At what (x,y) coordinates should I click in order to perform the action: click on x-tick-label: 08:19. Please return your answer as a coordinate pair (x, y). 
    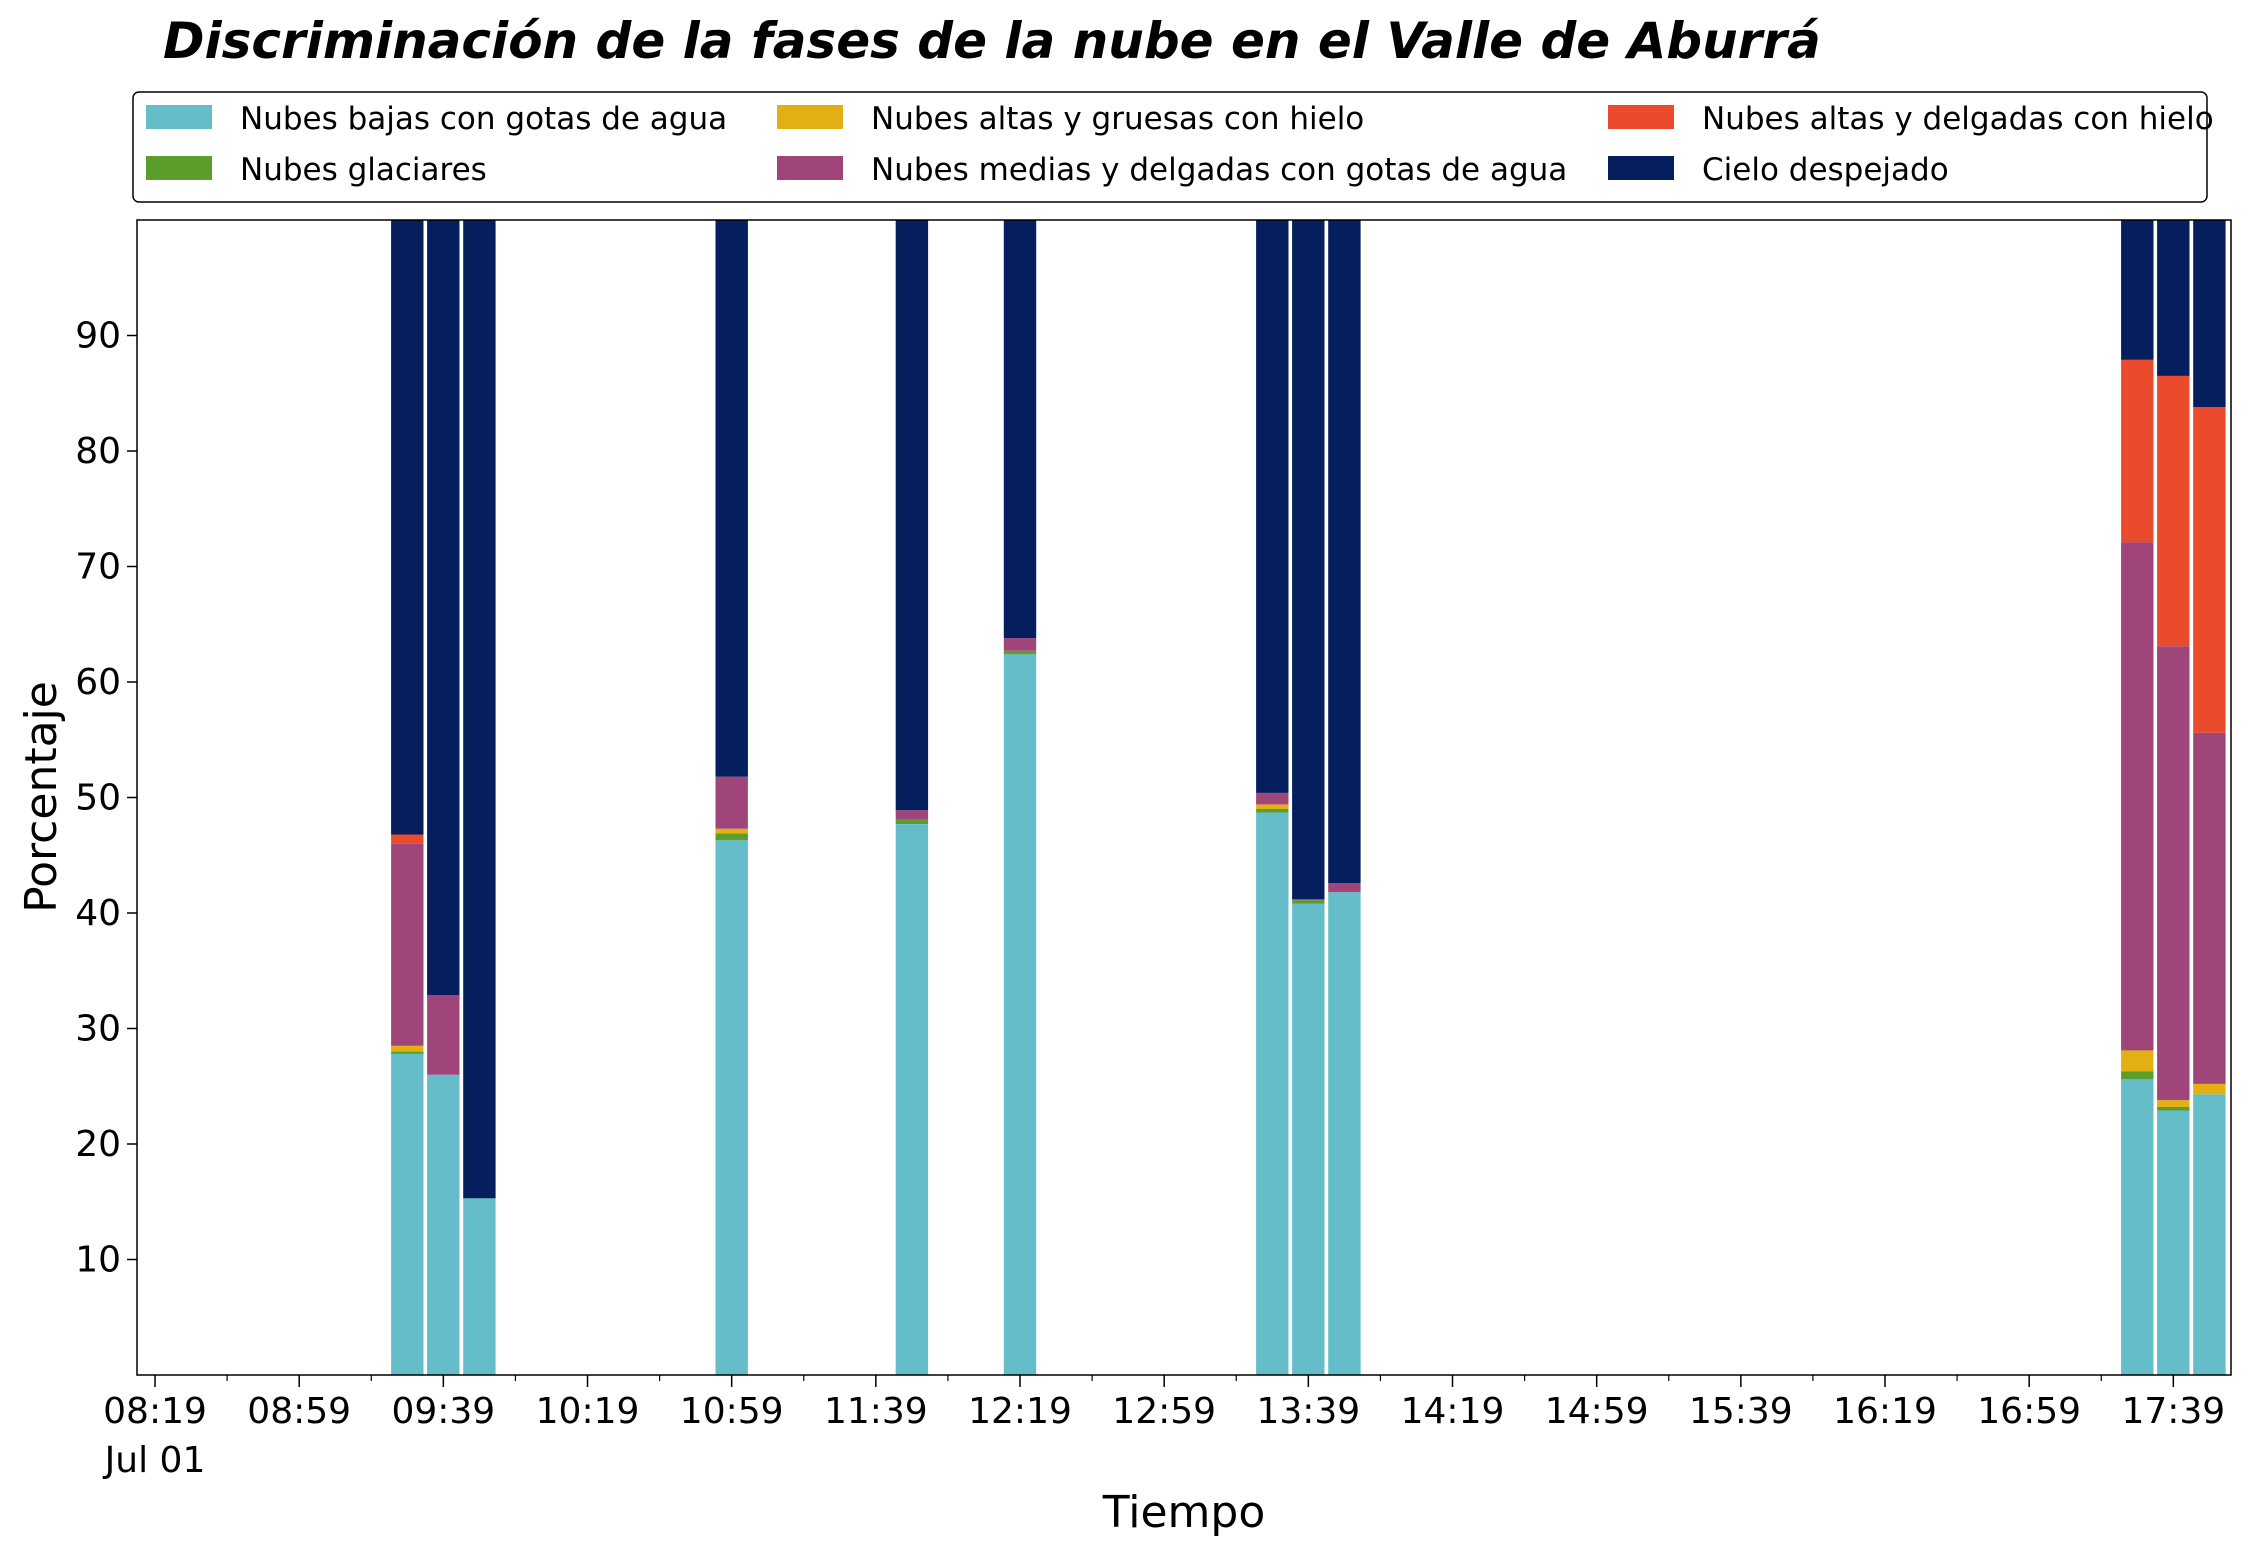
    Looking at the image, I should click on (155, 1411).